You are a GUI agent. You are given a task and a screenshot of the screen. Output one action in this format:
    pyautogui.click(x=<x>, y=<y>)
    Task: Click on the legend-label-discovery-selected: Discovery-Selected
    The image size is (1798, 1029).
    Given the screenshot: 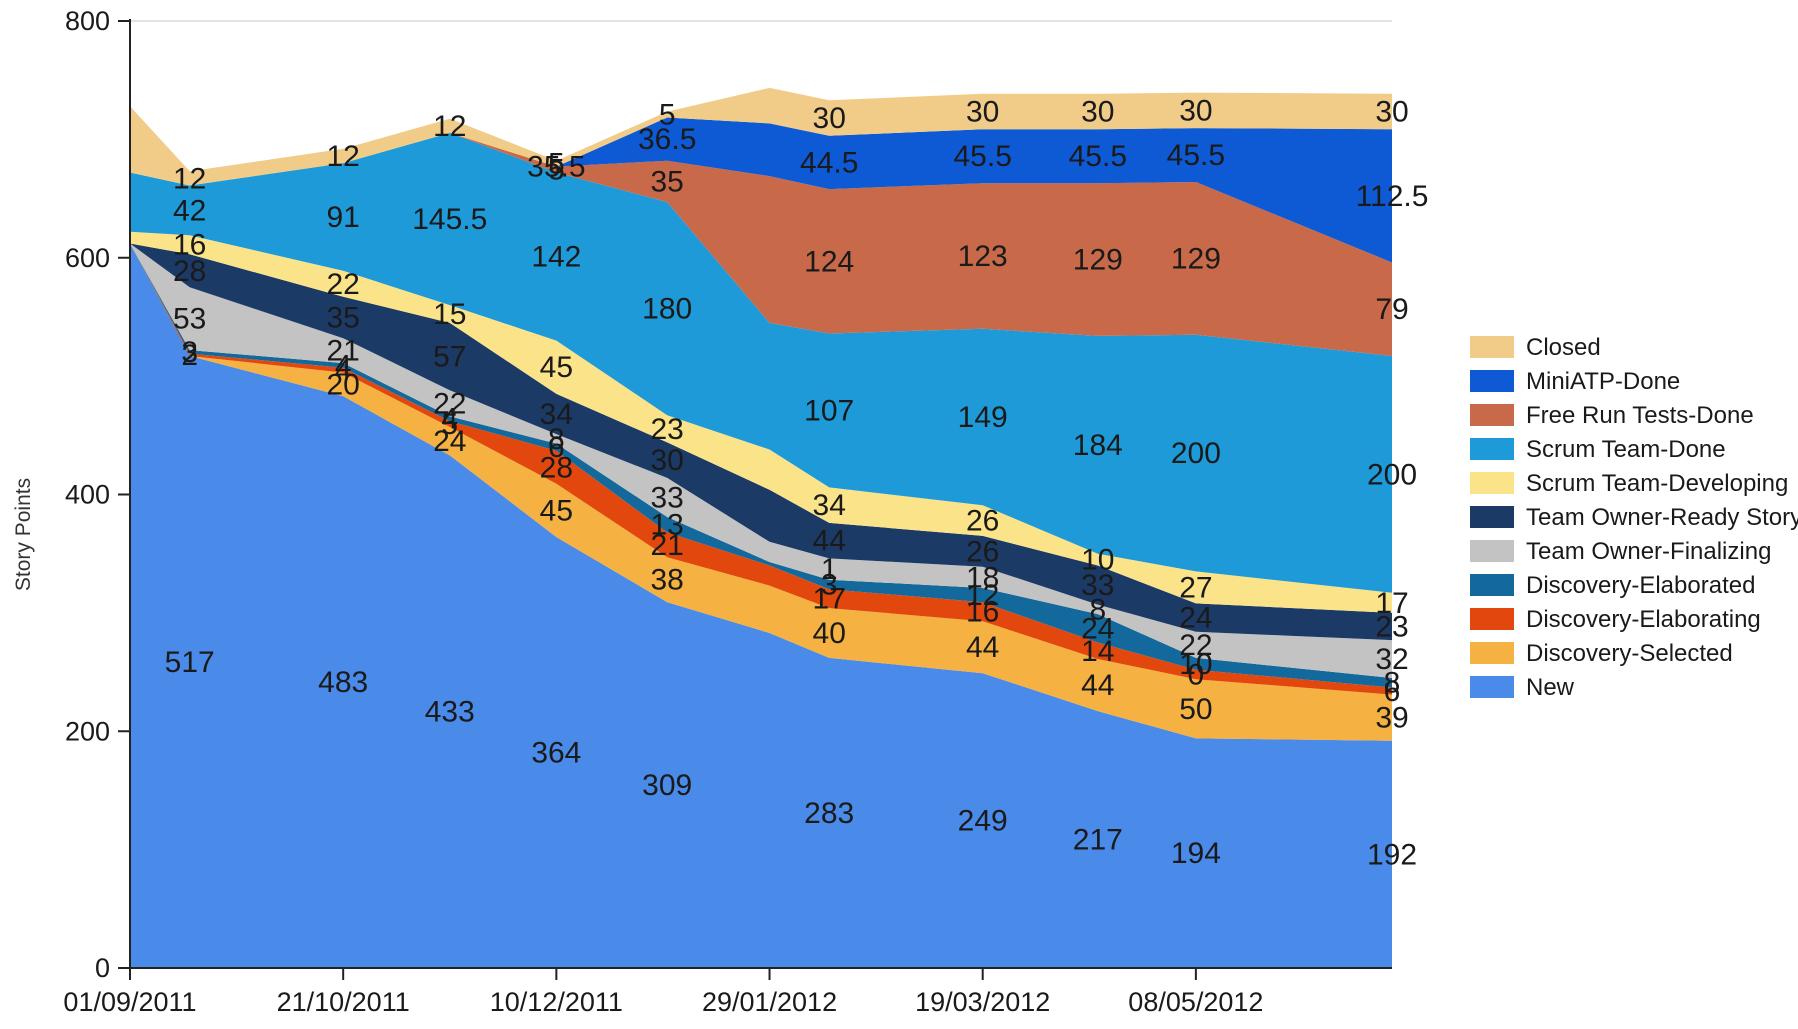 What is the action you would take?
    pyautogui.click(x=1629, y=653)
    